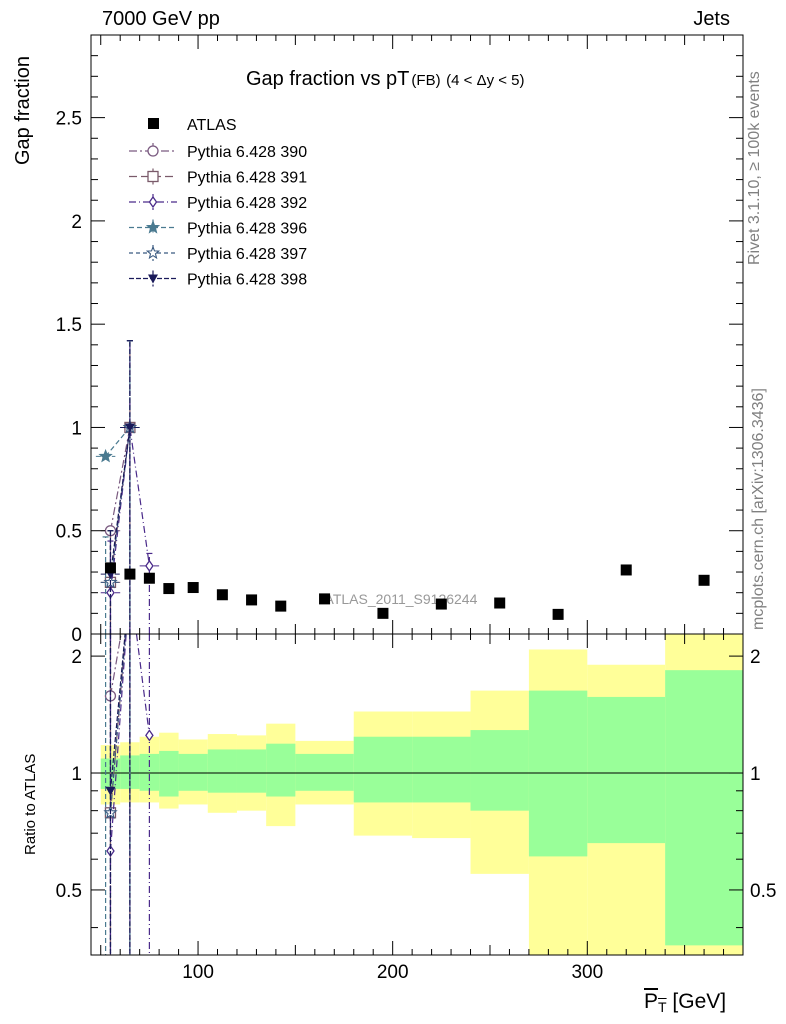 This screenshot has height=1024, width=786. What do you see at coordinates (328, 79) in the screenshot?
I see `title-main: Gap fraction vs pT` at bounding box center [328, 79].